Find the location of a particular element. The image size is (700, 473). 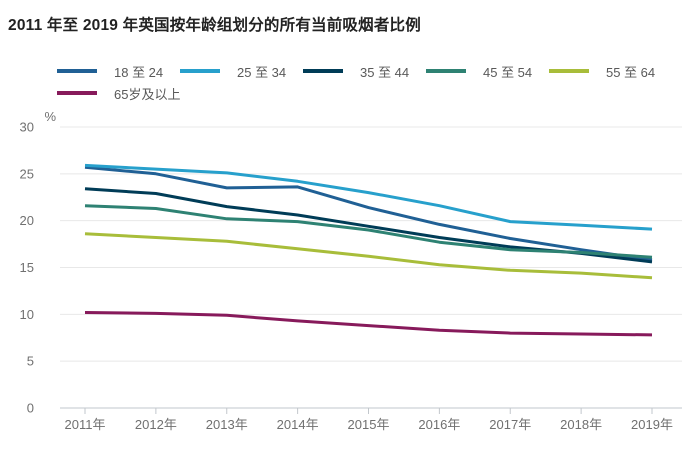

x-axis-label: 2019年 is located at coordinates (652, 424).